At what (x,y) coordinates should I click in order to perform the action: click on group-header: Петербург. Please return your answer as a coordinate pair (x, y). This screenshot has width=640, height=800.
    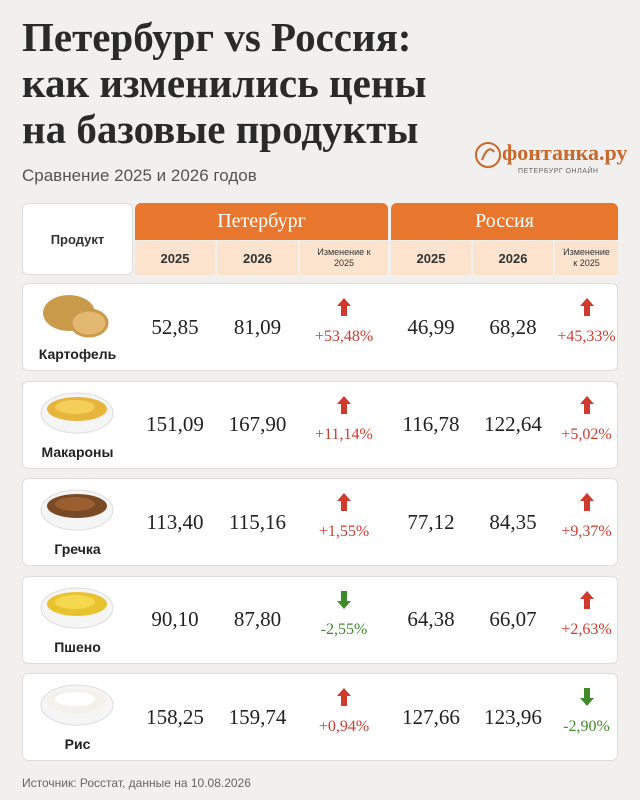
    Looking at the image, I should click on (261, 221).